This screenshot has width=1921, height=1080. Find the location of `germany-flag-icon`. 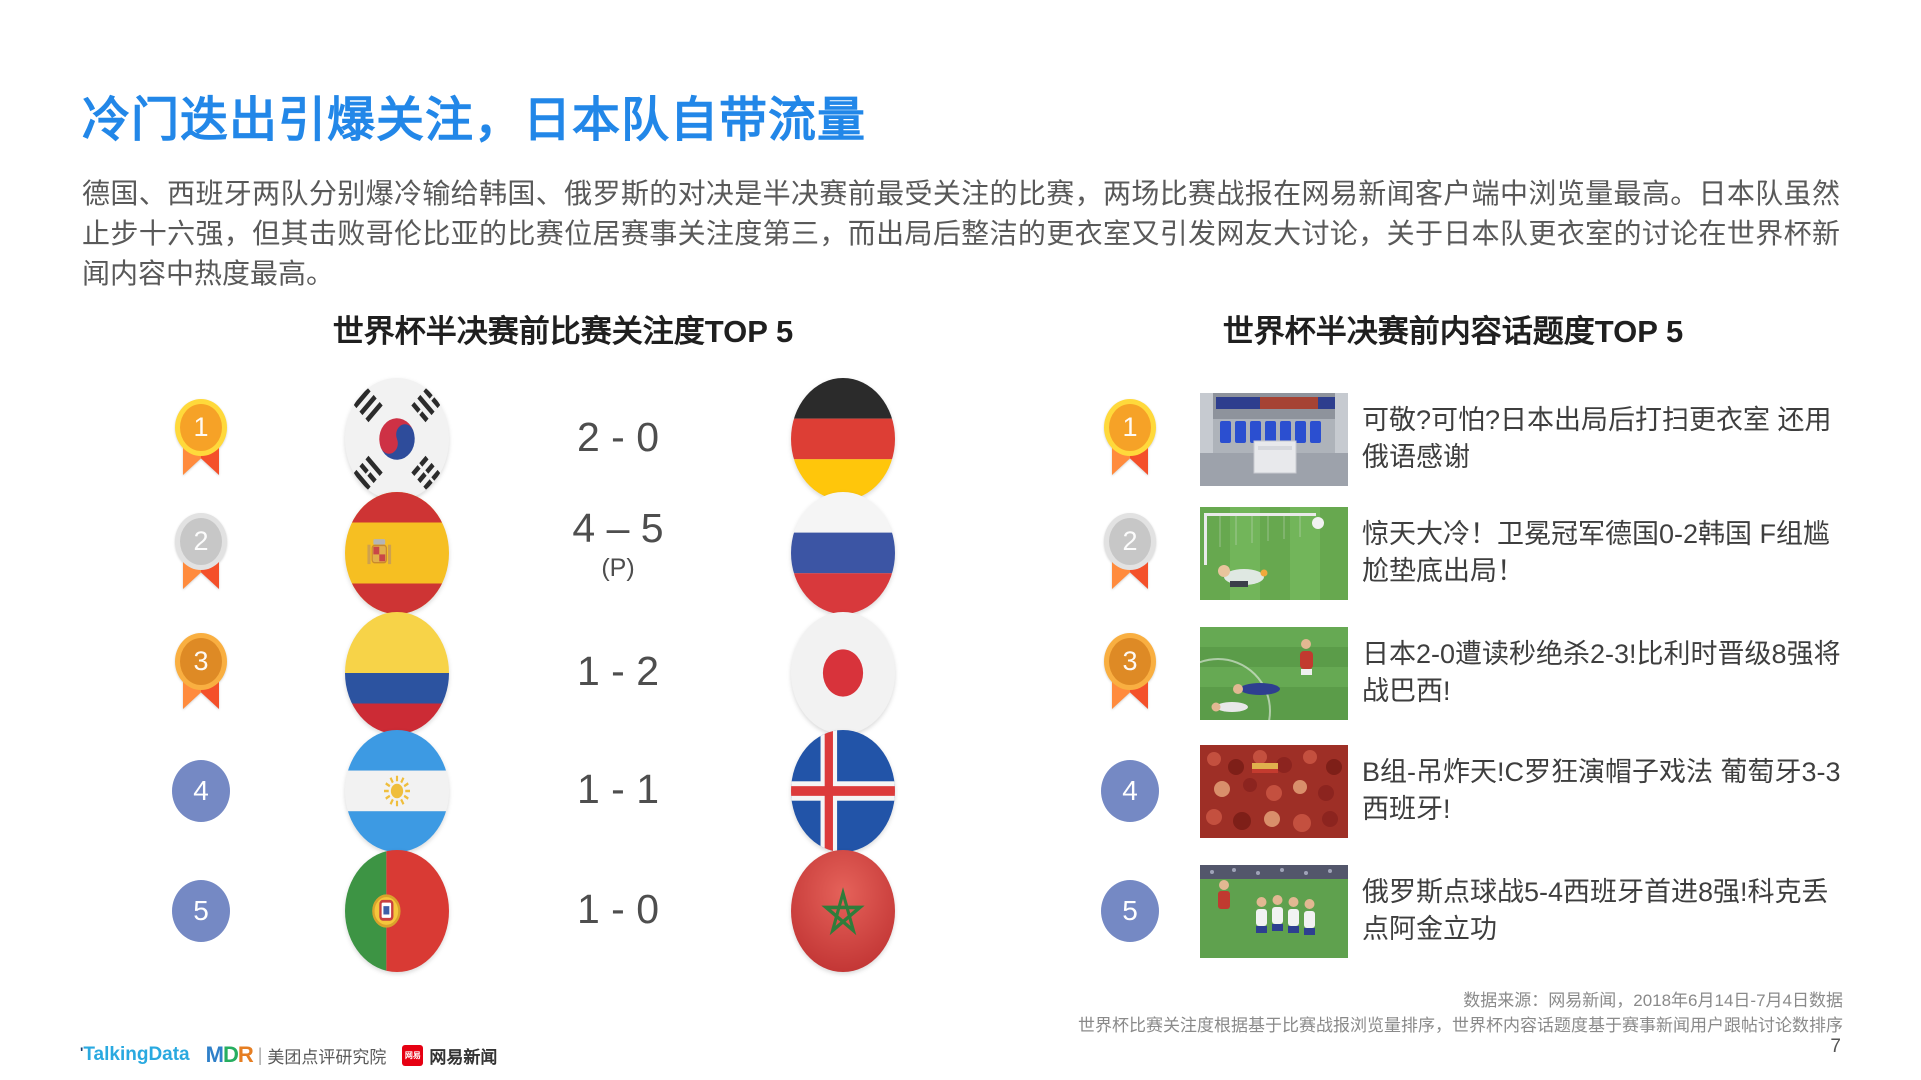

germany-flag-icon is located at coordinates (843, 439).